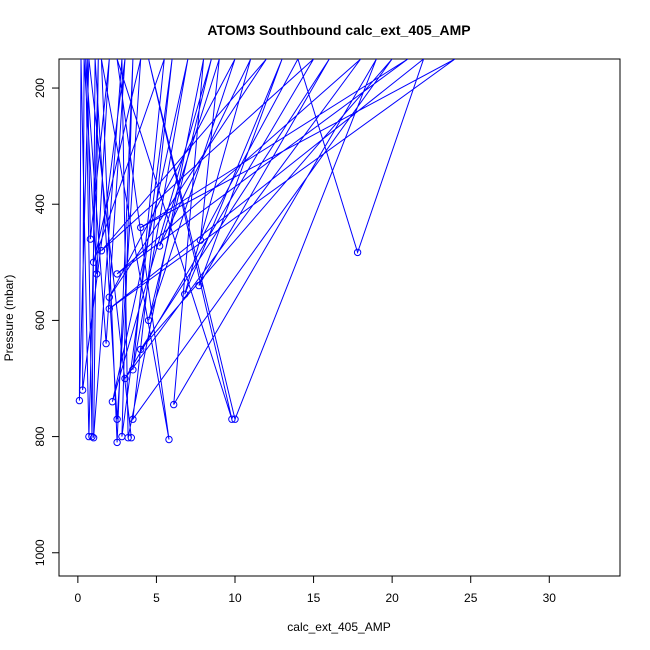 This screenshot has height=650, width=650. I want to click on x-tick-label: 30, so click(550, 598).